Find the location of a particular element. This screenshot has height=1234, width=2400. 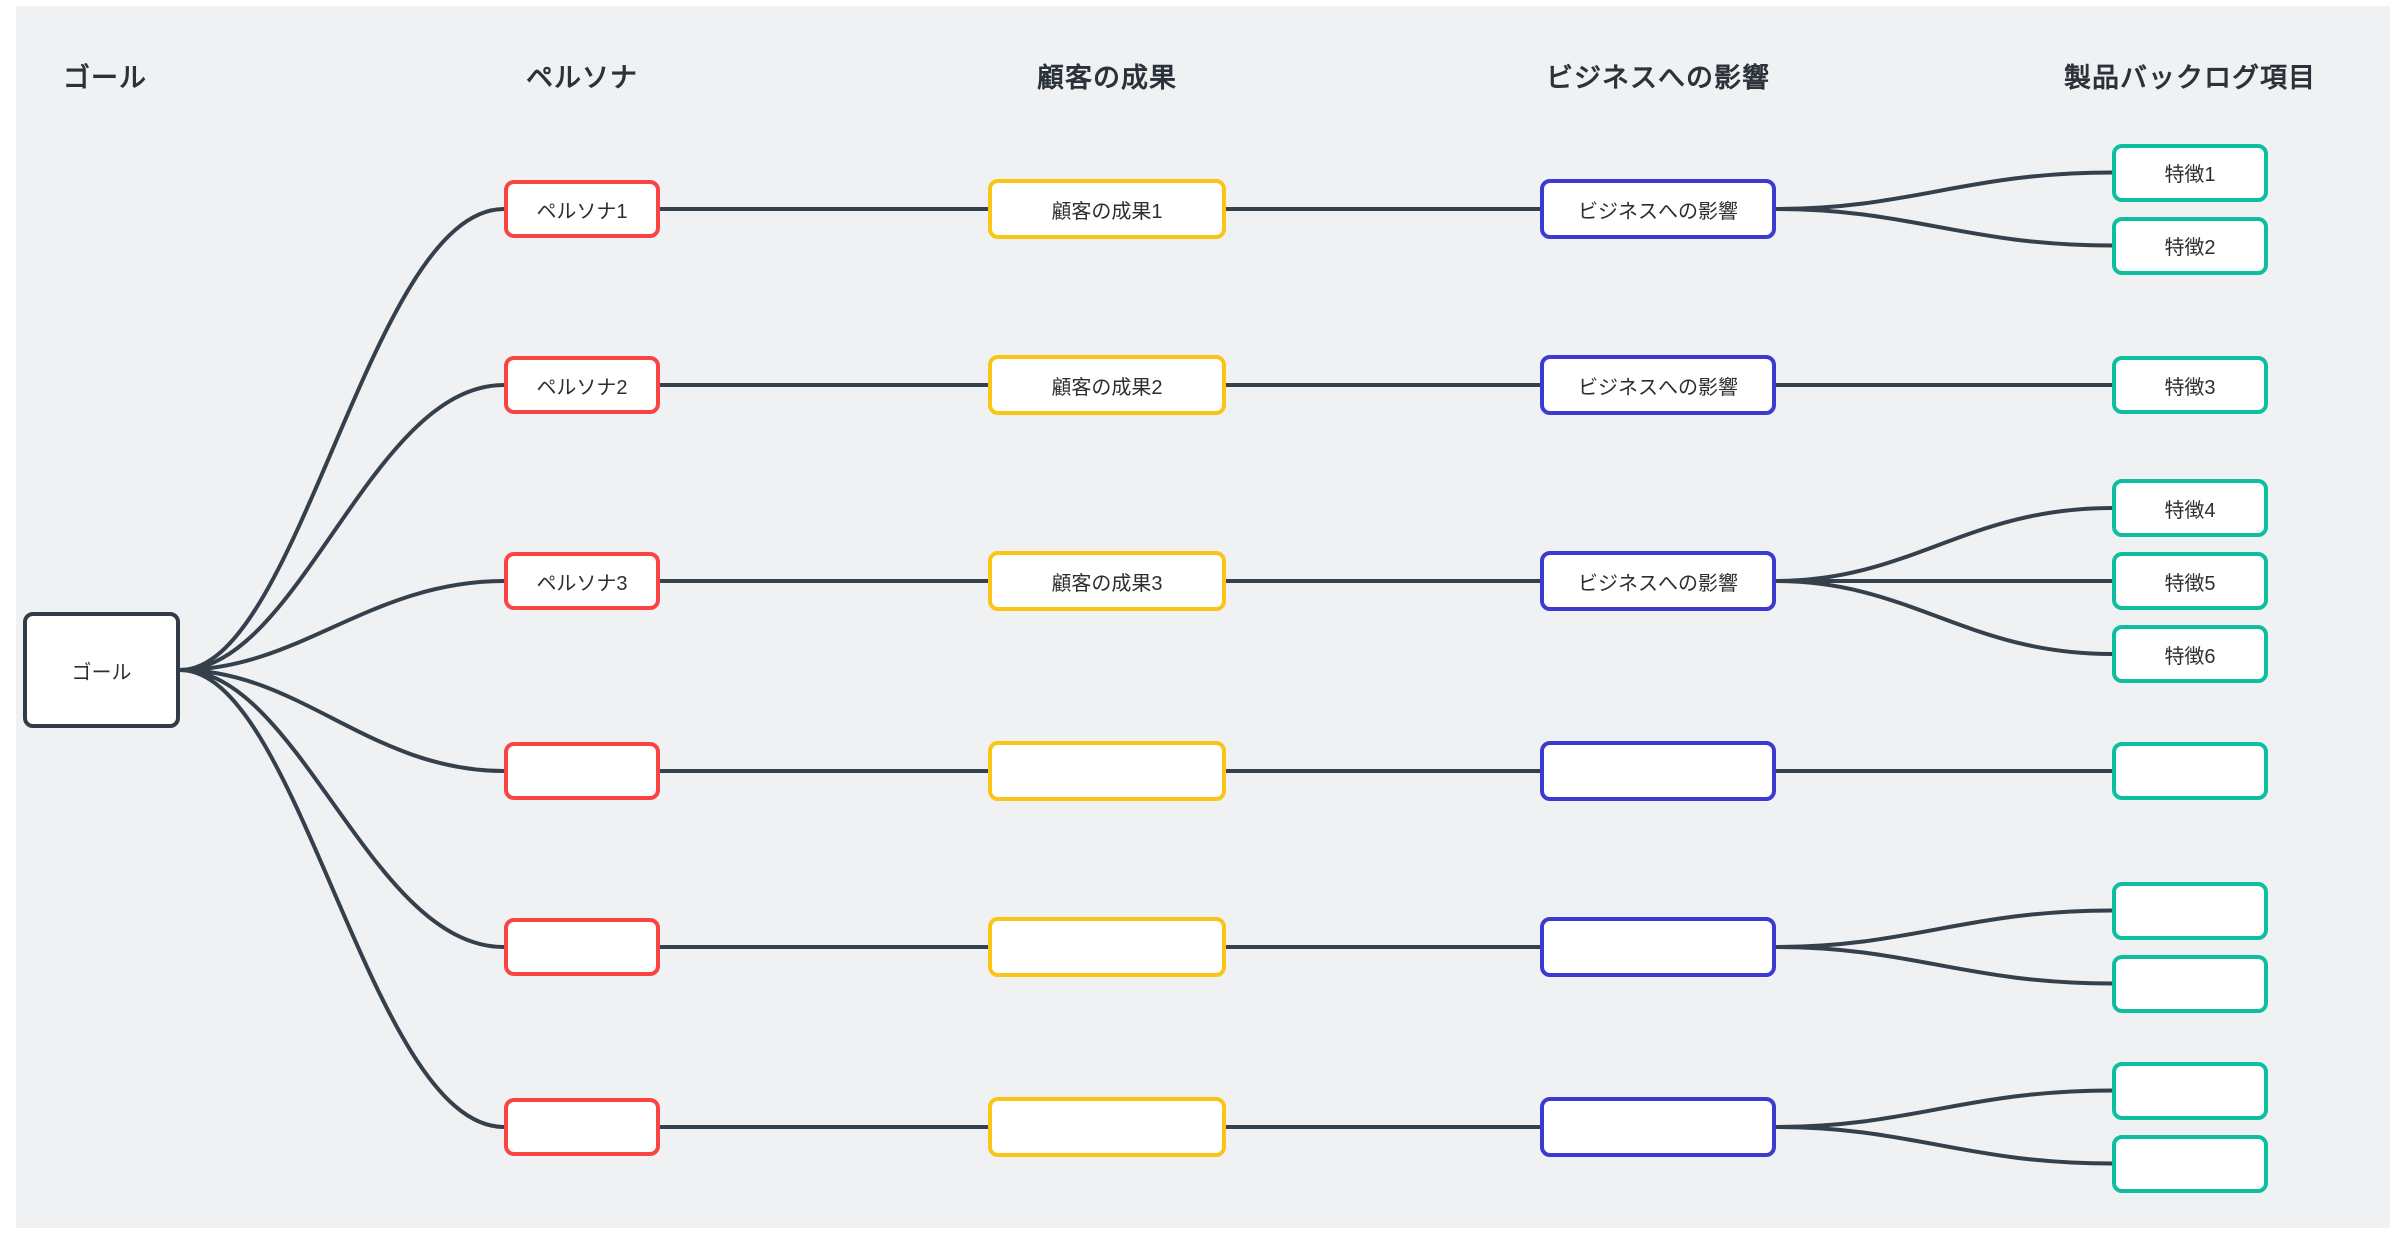

feature-node-r2-1-label: 特徴3 is located at coordinates (2190, 387).